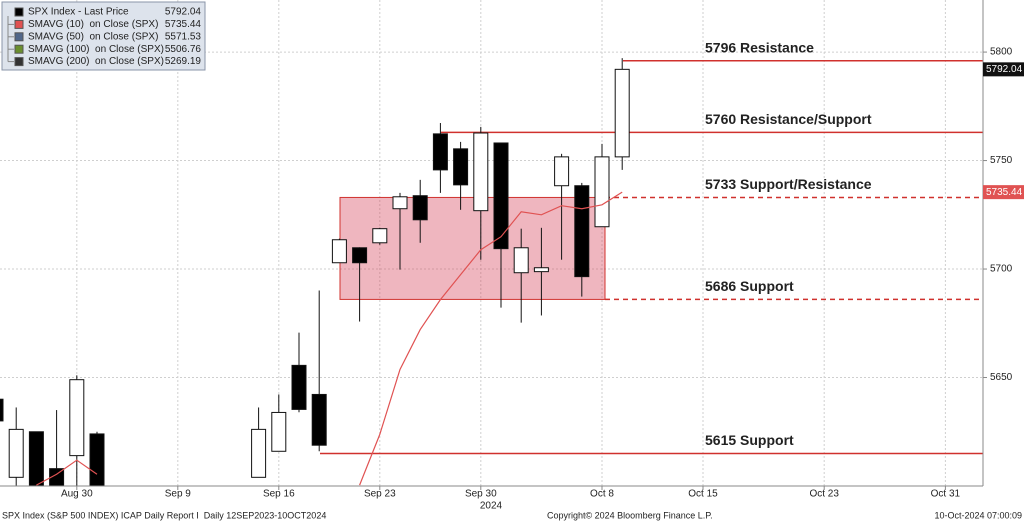  I want to click on legend-name: SPX Index - Last Price, so click(78, 12).